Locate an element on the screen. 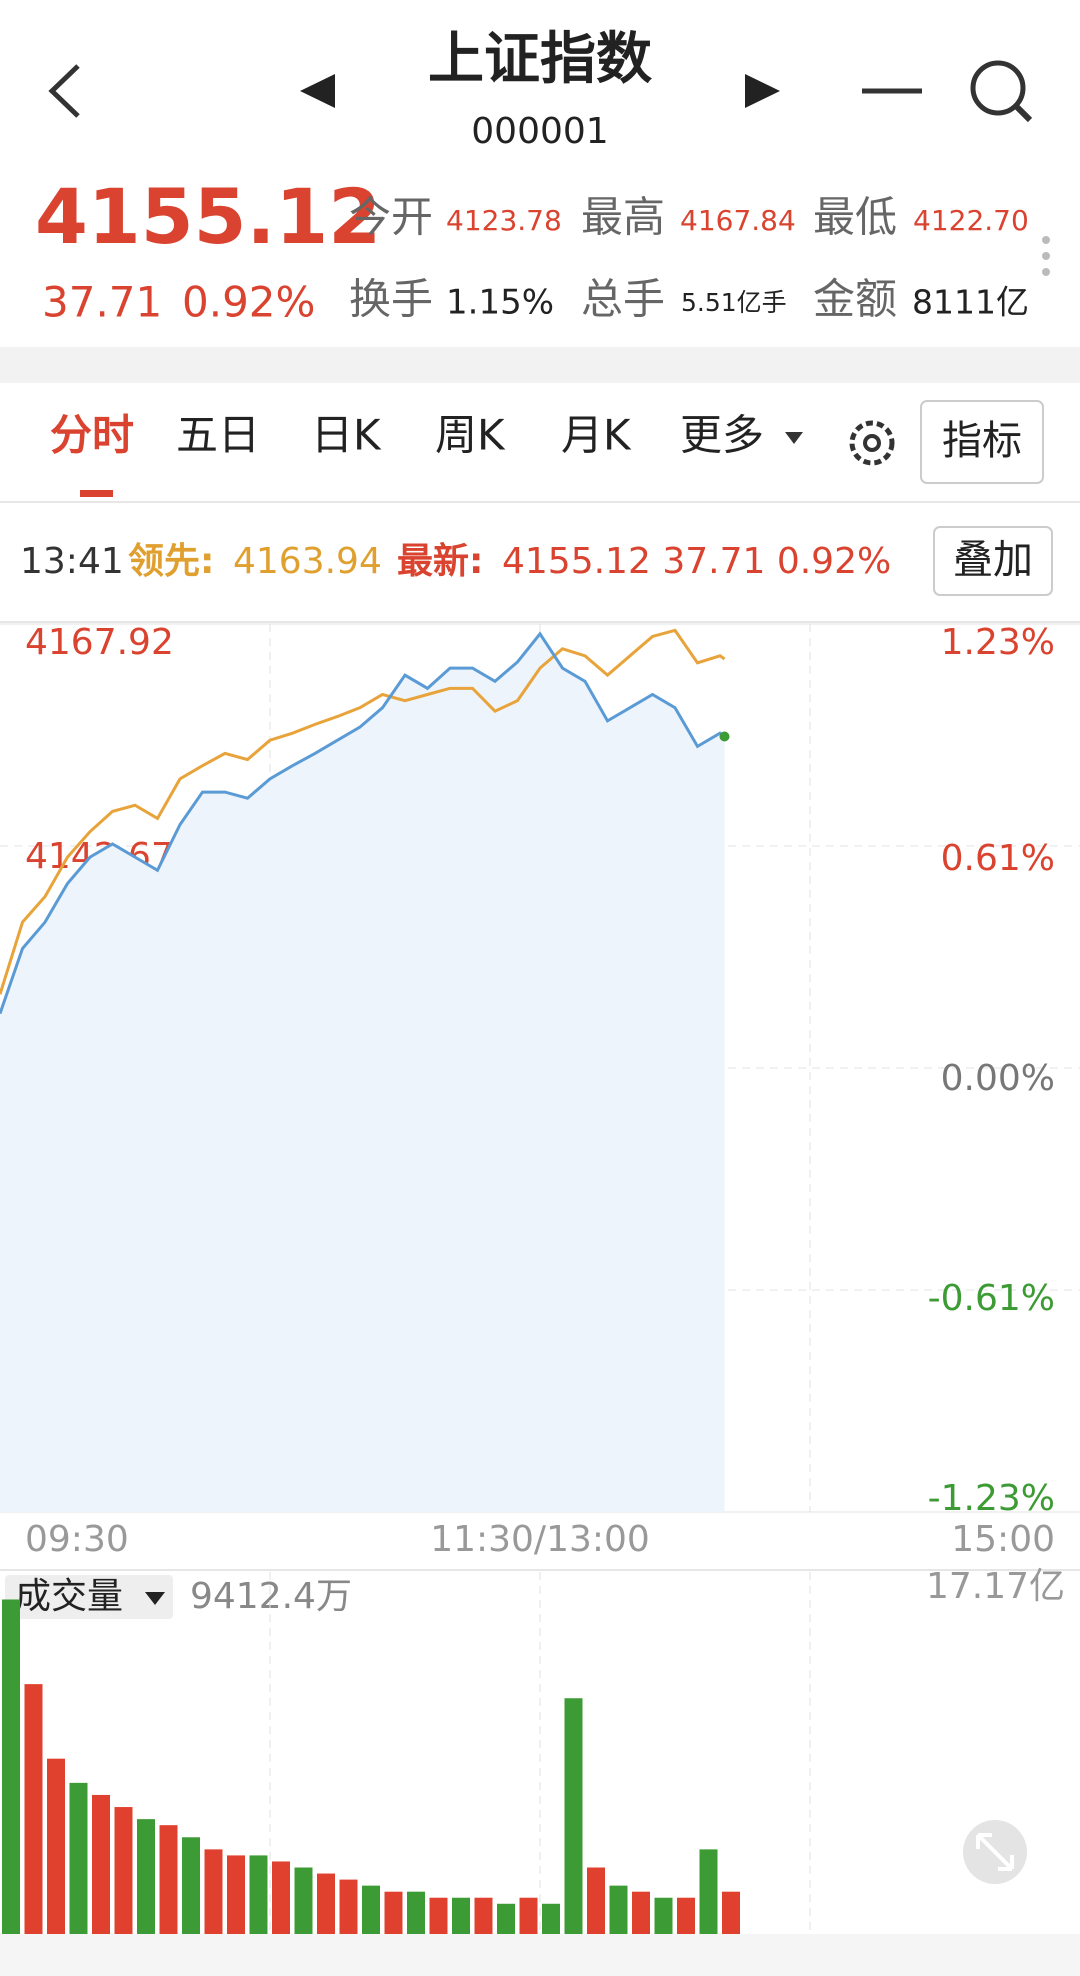  search-icon is located at coordinates (998, 88).